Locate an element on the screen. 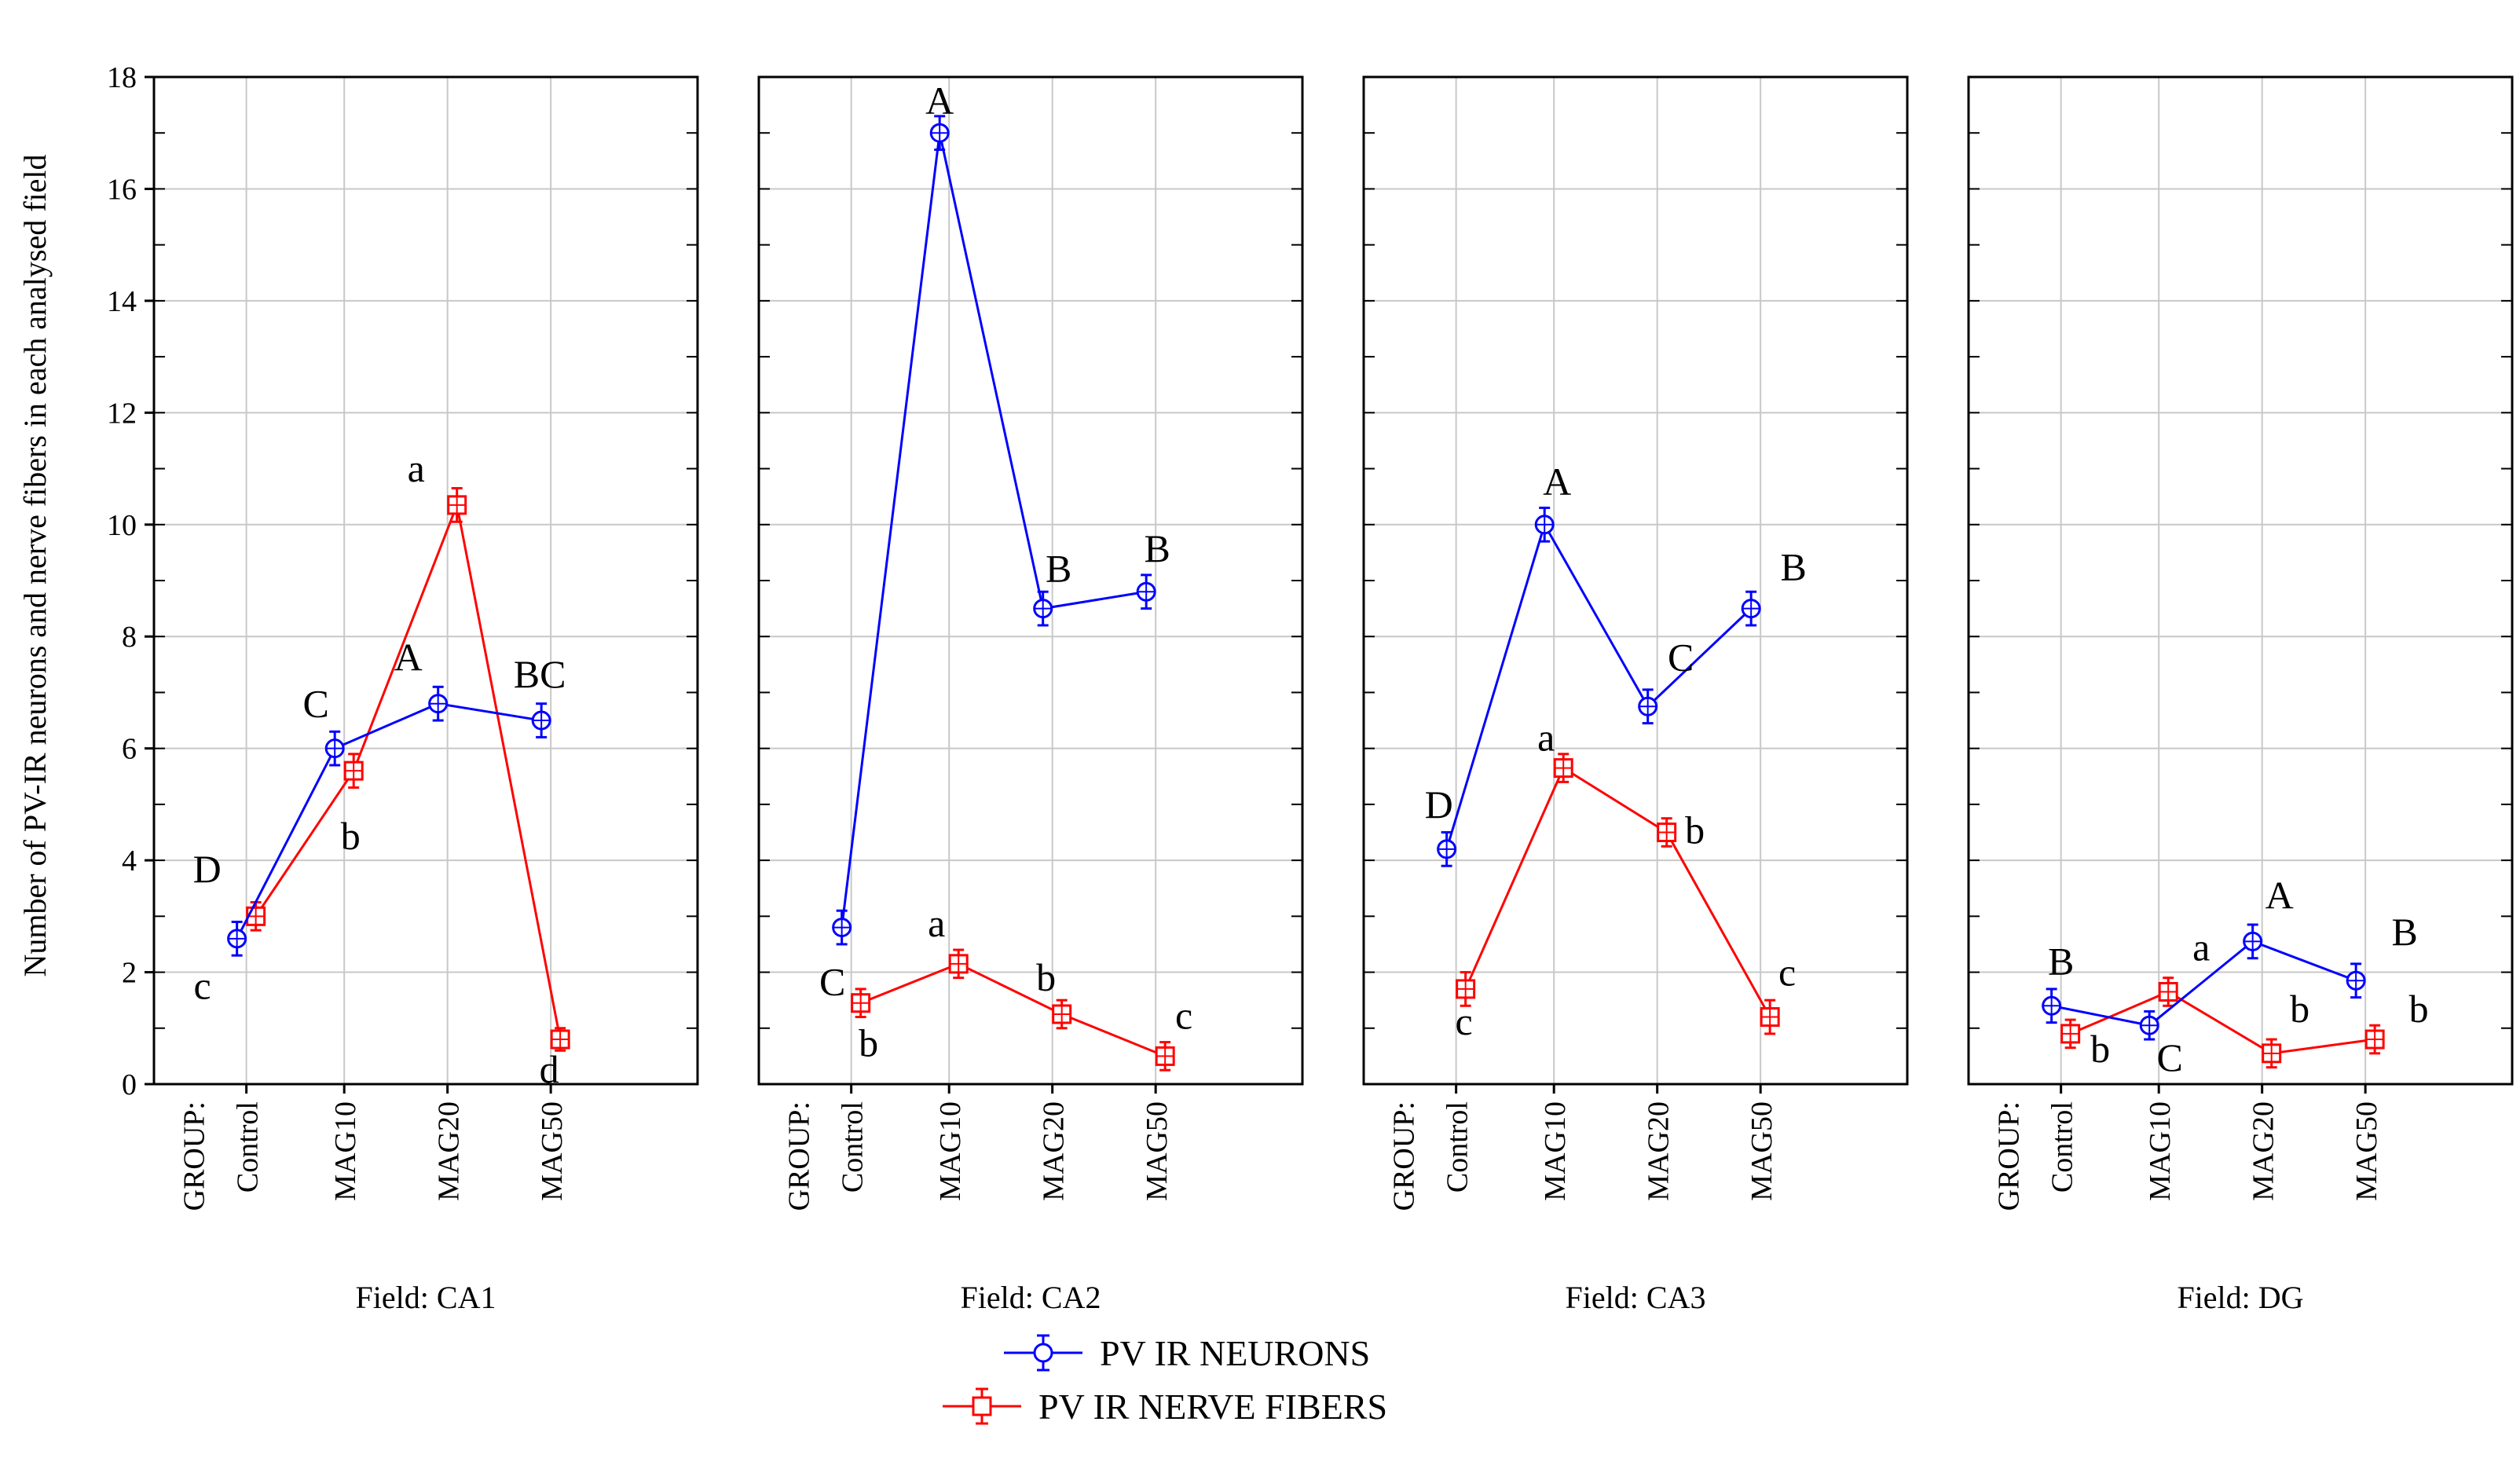 Image resolution: width=2520 pixels, height=1462 pixels. neurons-significance-letter: BC is located at coordinates (540, 674).